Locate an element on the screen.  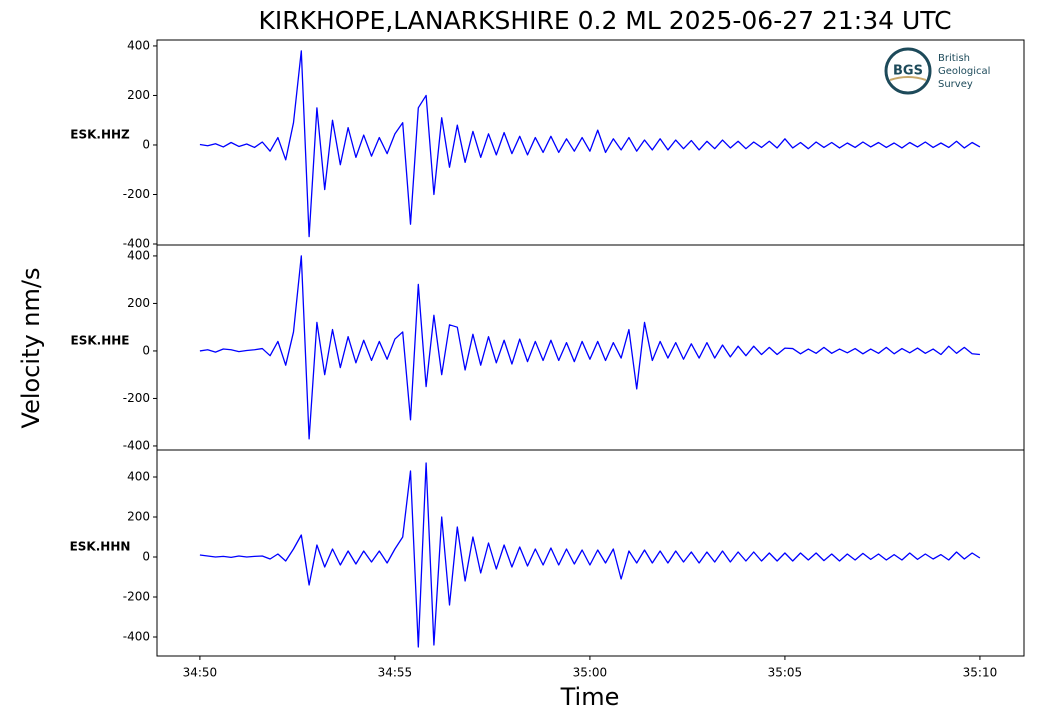
logo: BGS British Geological Survey is located at coordinates (937, 71).